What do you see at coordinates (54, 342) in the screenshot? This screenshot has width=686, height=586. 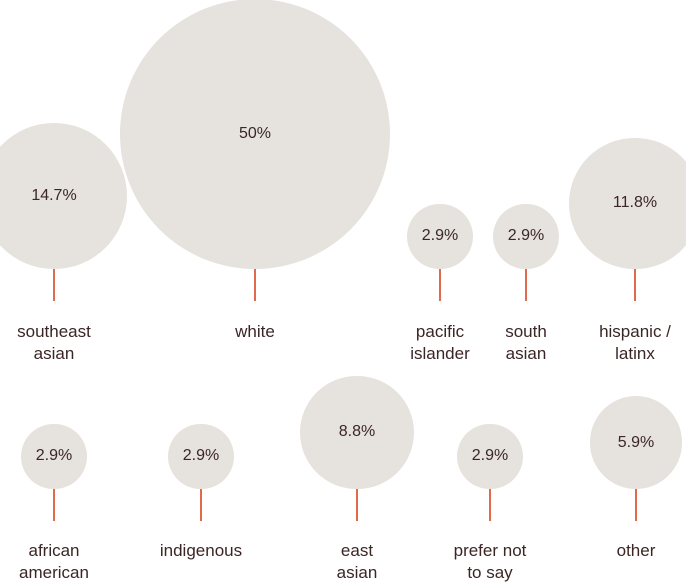 I see `category-label: southeast asian` at bounding box center [54, 342].